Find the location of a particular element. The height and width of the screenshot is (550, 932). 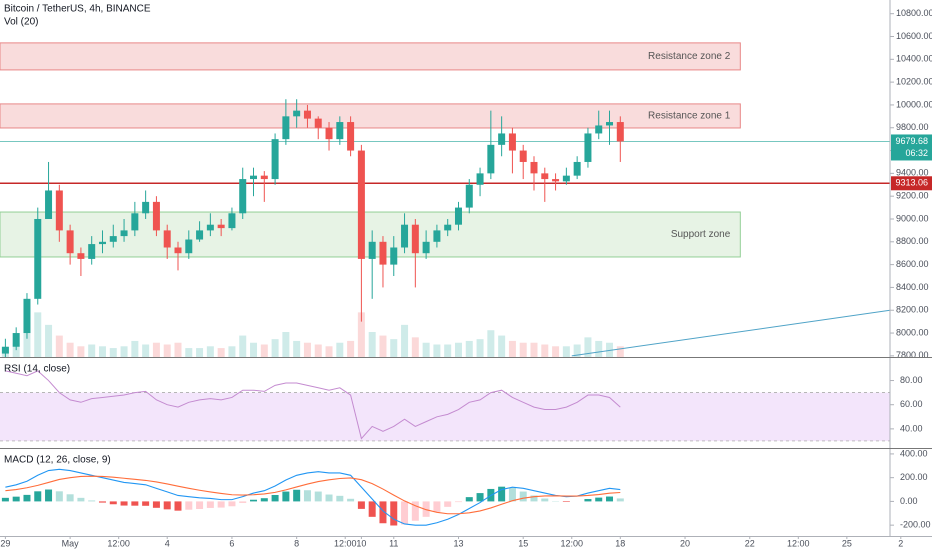

x-tick-label: 20 is located at coordinates (685, 543).